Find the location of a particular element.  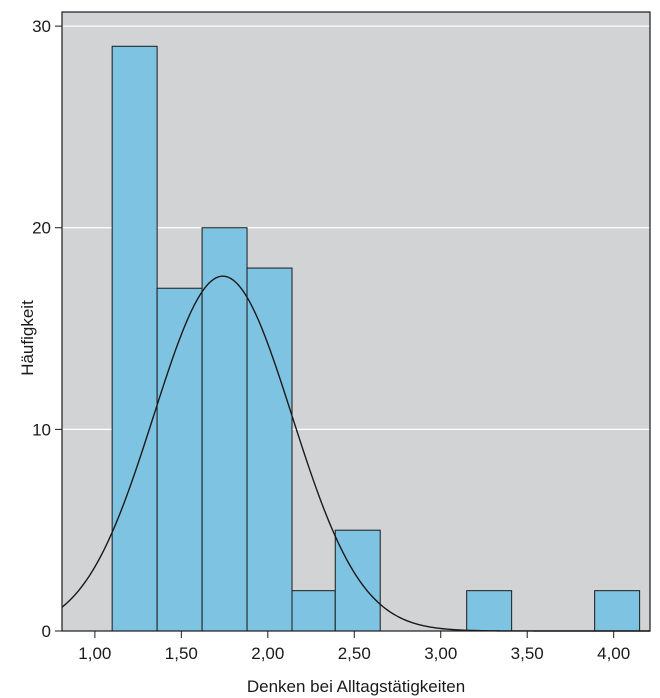

x-tick-label: 2,00 is located at coordinates (267, 653).